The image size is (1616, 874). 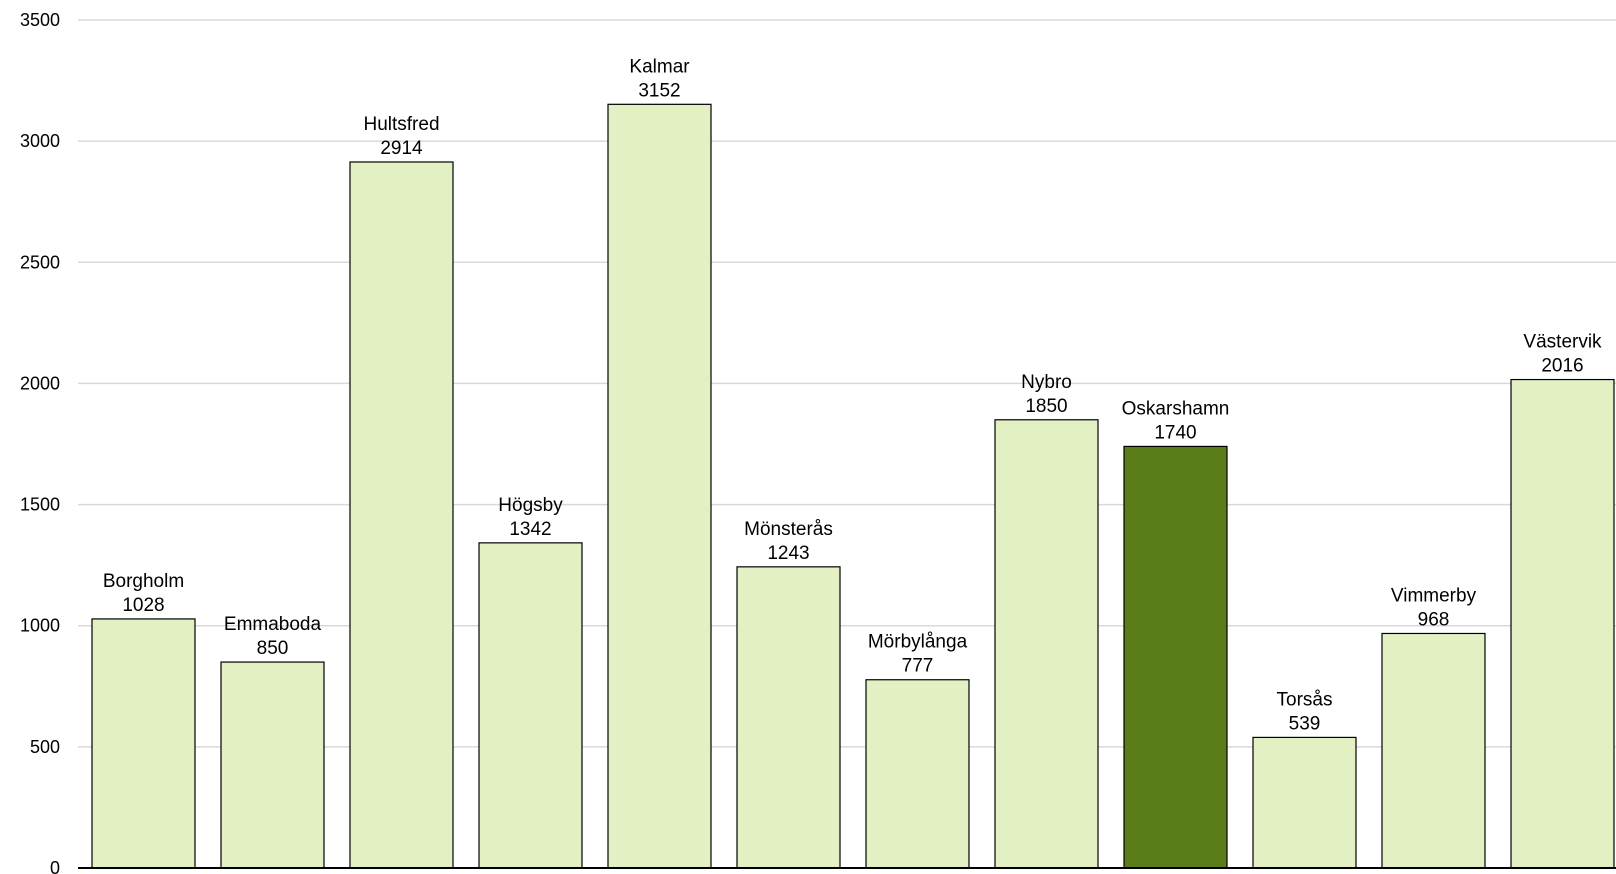 I want to click on bar-category-label: Högsby, so click(x=530, y=505).